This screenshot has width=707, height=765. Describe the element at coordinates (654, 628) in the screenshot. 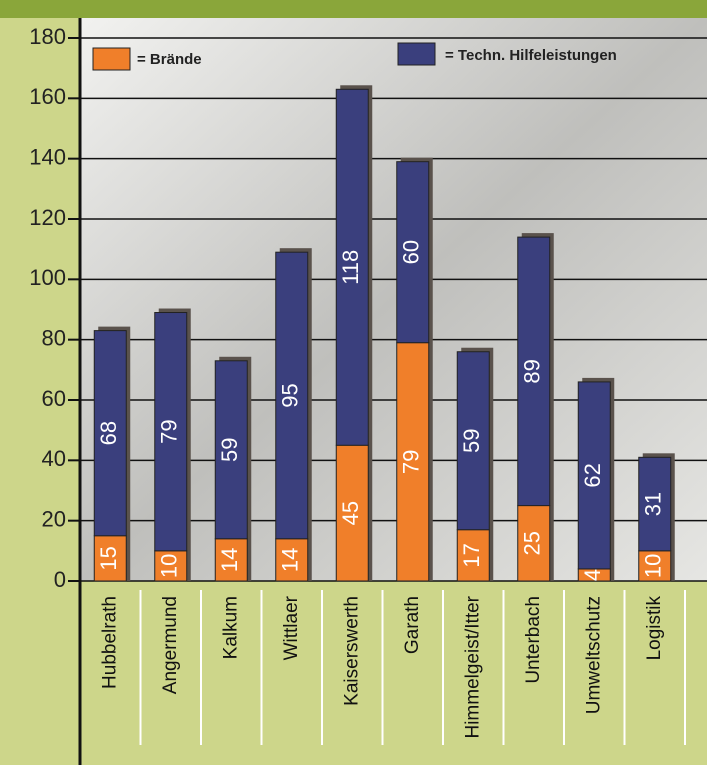

I see `x-tick-label: Logistik` at that location.